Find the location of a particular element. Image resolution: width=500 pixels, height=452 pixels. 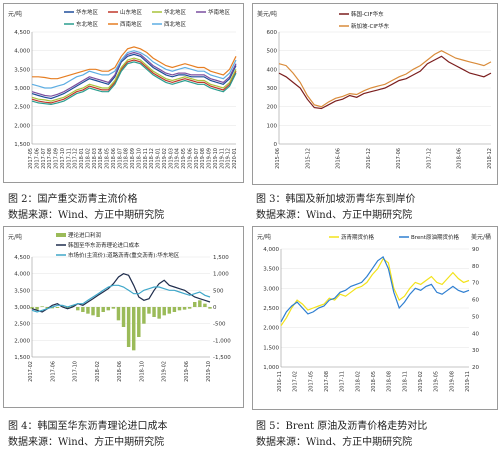

legend-label: 韩国-CIF华东 is located at coordinates (367, 14).